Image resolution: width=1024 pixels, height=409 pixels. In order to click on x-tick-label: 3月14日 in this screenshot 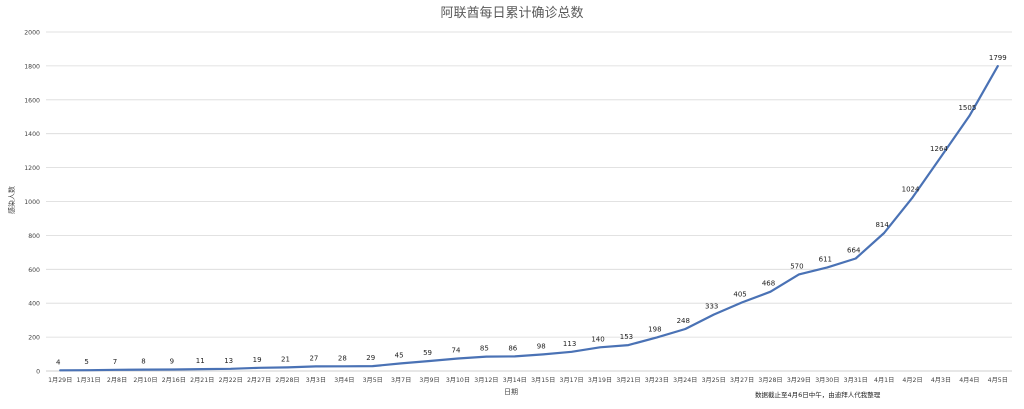, I will do `click(515, 380)`.